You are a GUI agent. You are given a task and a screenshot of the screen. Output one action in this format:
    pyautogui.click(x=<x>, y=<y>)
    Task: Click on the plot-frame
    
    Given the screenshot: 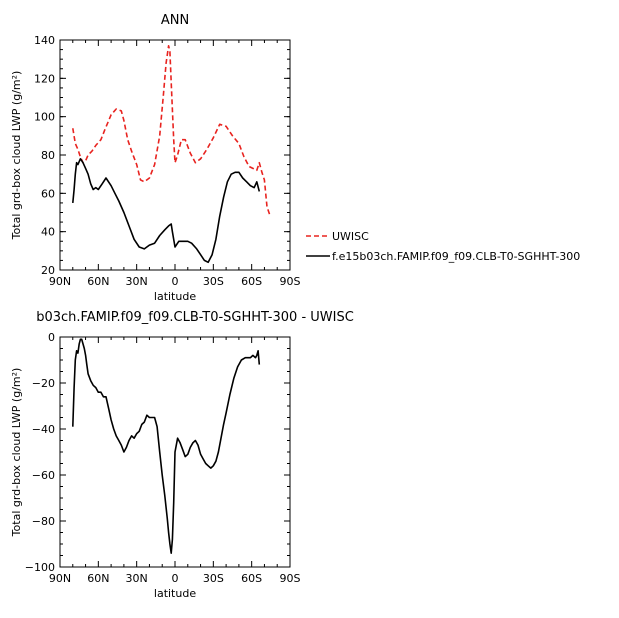 What is the action you would take?
    pyautogui.click(x=175, y=155)
    